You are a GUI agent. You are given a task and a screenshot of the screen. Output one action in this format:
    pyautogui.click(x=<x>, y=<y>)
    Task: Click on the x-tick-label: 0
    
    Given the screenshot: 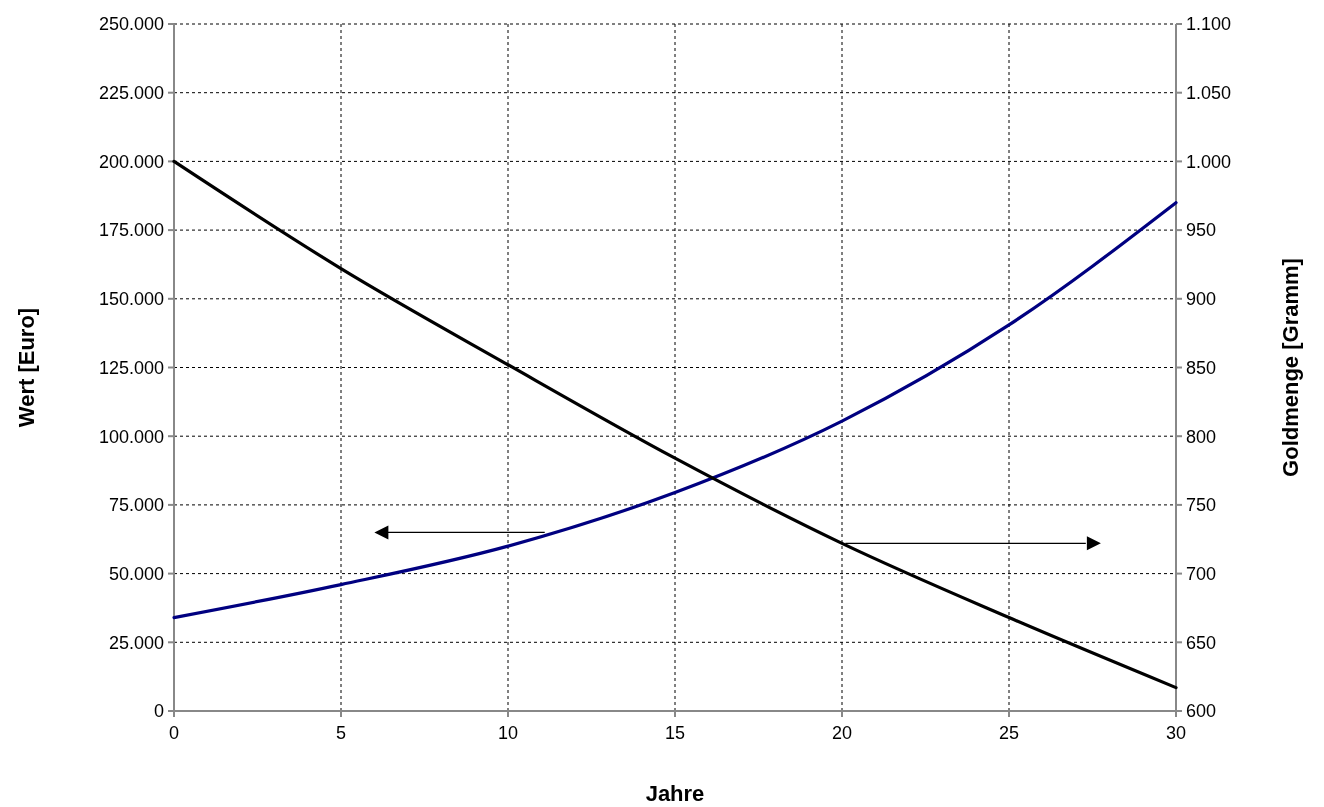 What is the action you would take?
    pyautogui.click(x=174, y=733)
    